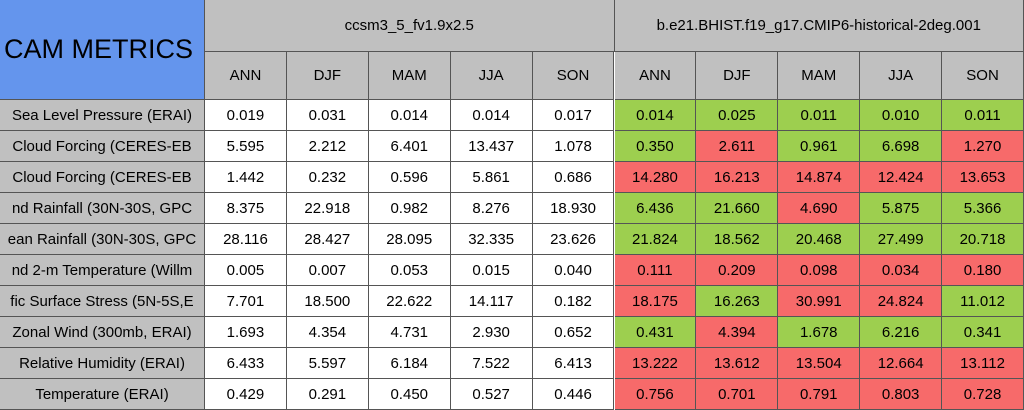 The height and width of the screenshot is (410, 1024). Describe the element at coordinates (737, 146) in the screenshot. I see `metric-value: 2.611` at that location.